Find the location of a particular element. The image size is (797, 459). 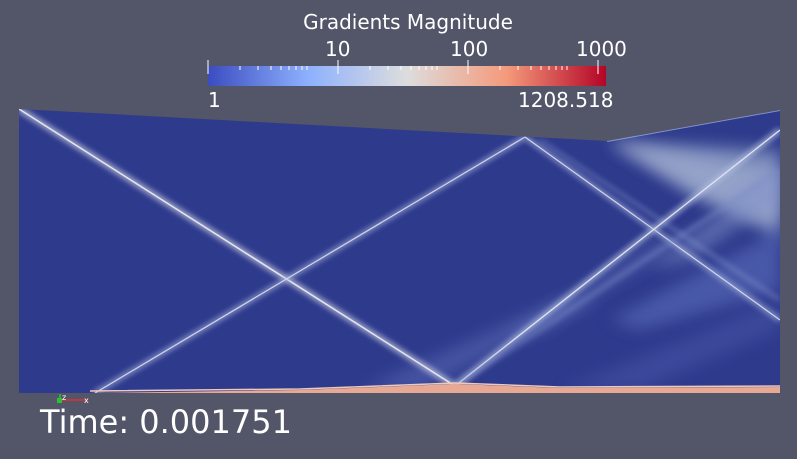

colorbar-gradient is located at coordinates (407, 76).